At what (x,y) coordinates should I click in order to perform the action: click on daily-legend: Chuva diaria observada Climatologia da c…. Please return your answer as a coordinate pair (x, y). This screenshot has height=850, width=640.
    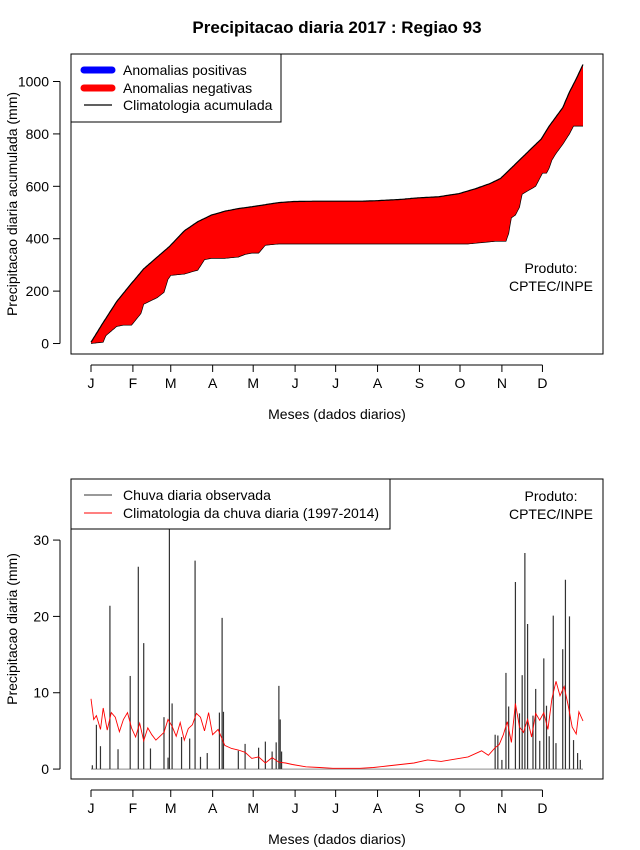
    Looking at the image, I should click on (230, 504).